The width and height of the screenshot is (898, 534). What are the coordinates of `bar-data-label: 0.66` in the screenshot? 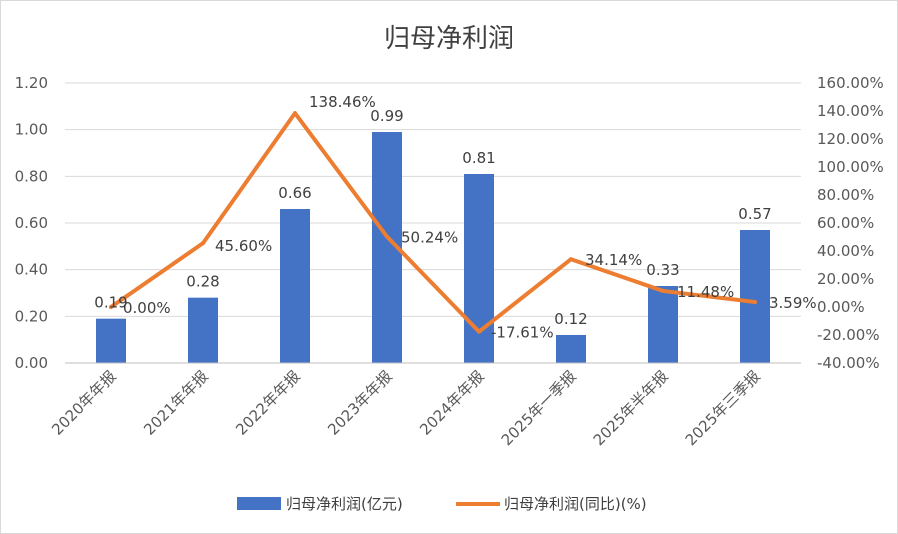 It's located at (294, 193).